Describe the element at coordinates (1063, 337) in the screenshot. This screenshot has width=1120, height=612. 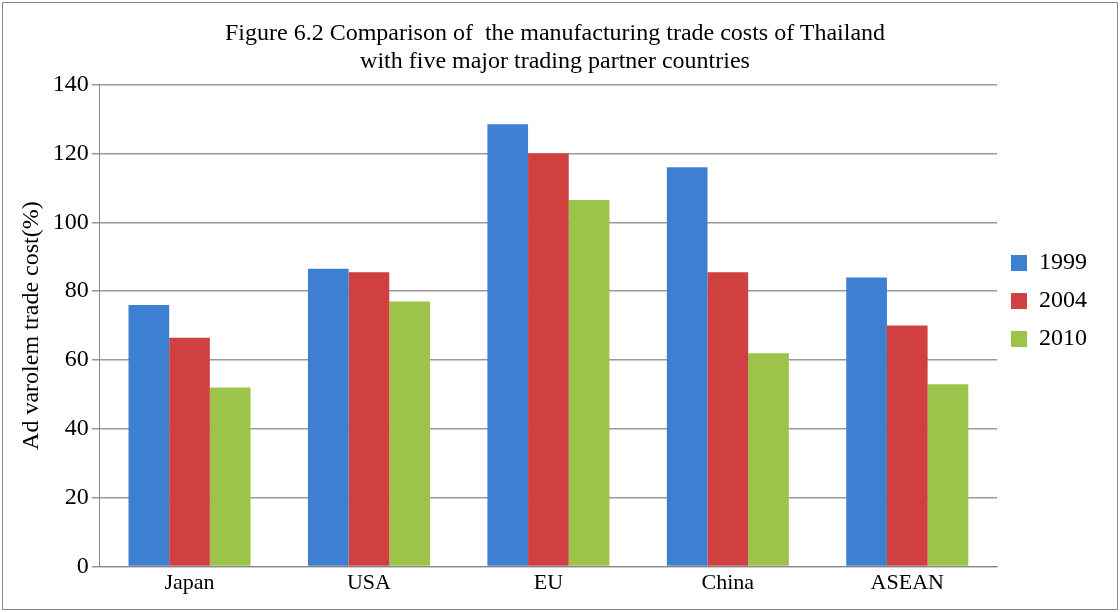
I see `legend-label: 2010` at that location.